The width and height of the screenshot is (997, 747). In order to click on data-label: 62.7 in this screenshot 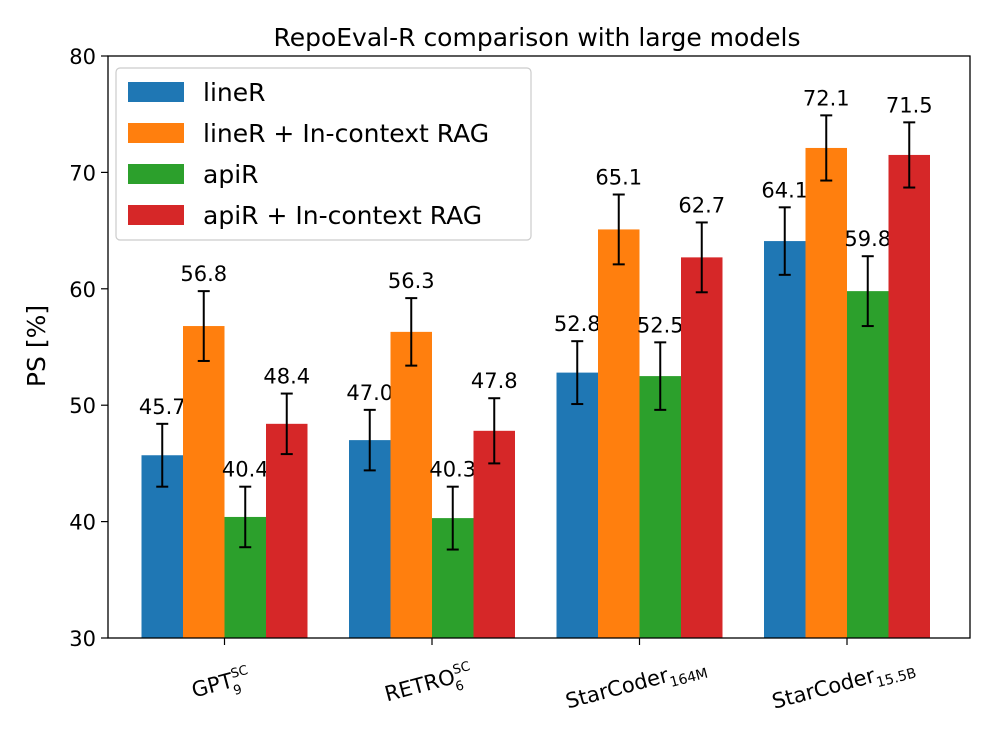, I will do `click(701, 205)`.